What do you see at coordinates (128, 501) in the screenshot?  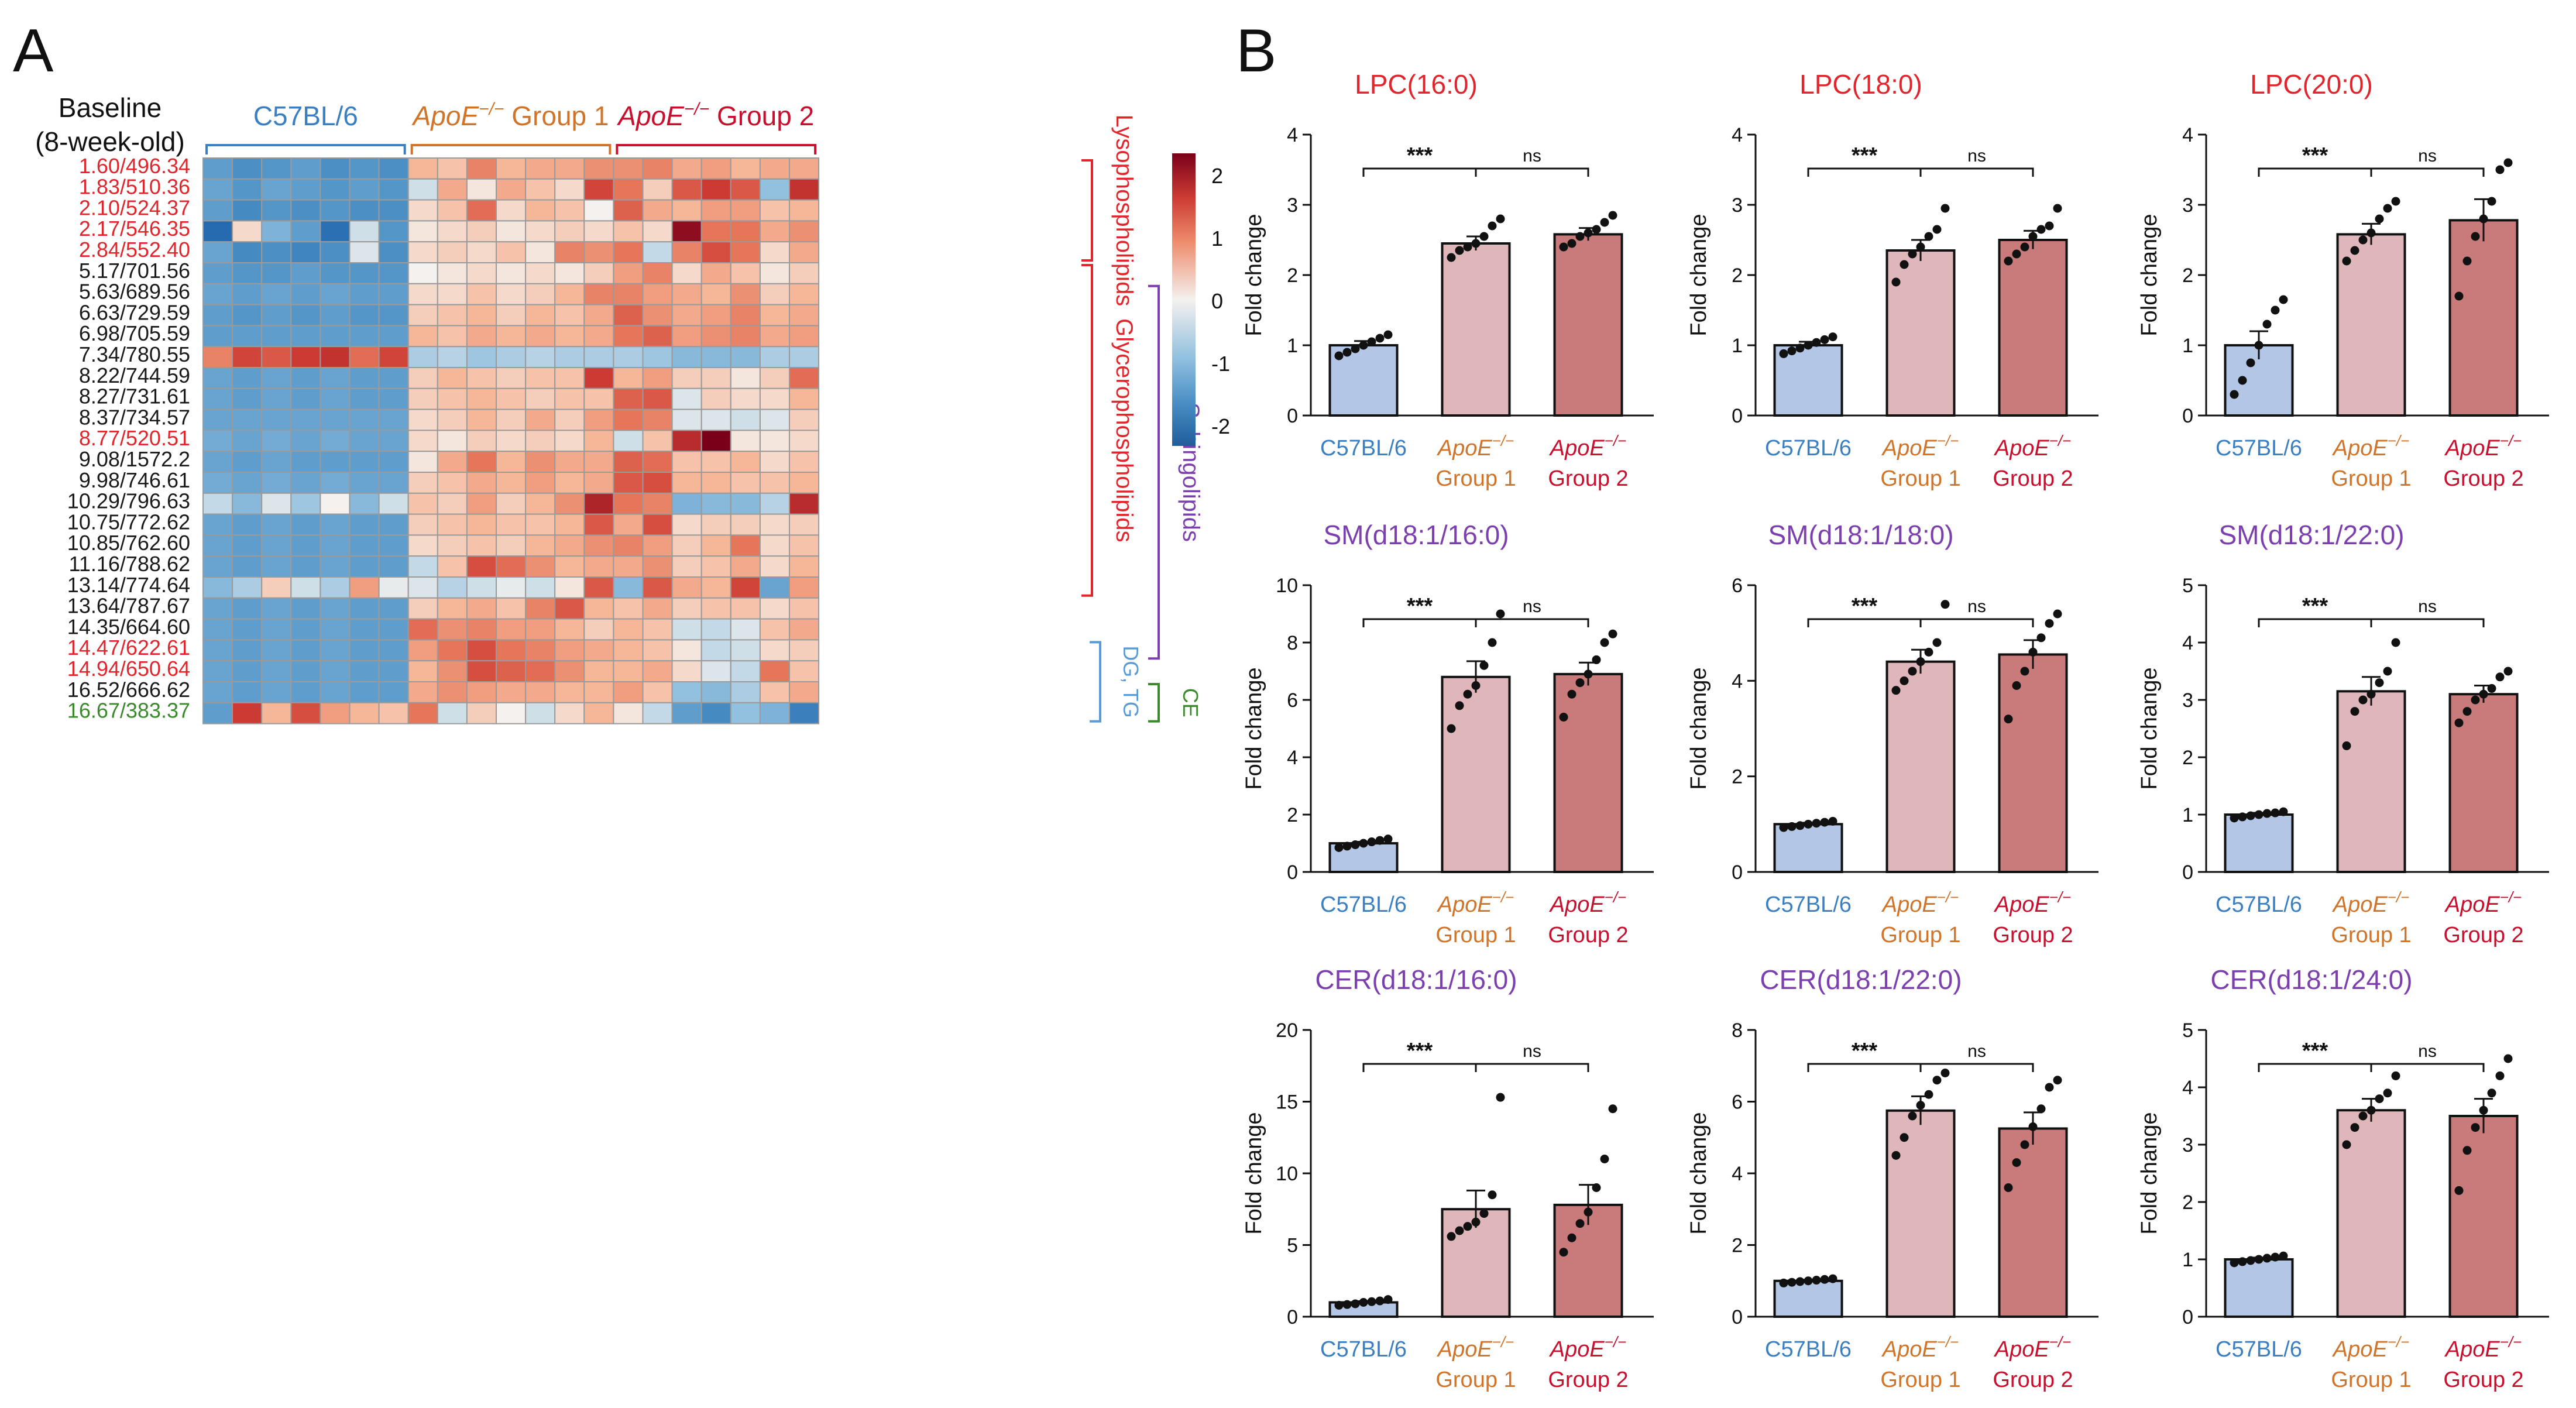 I see `row-label: 10.29/796.63` at bounding box center [128, 501].